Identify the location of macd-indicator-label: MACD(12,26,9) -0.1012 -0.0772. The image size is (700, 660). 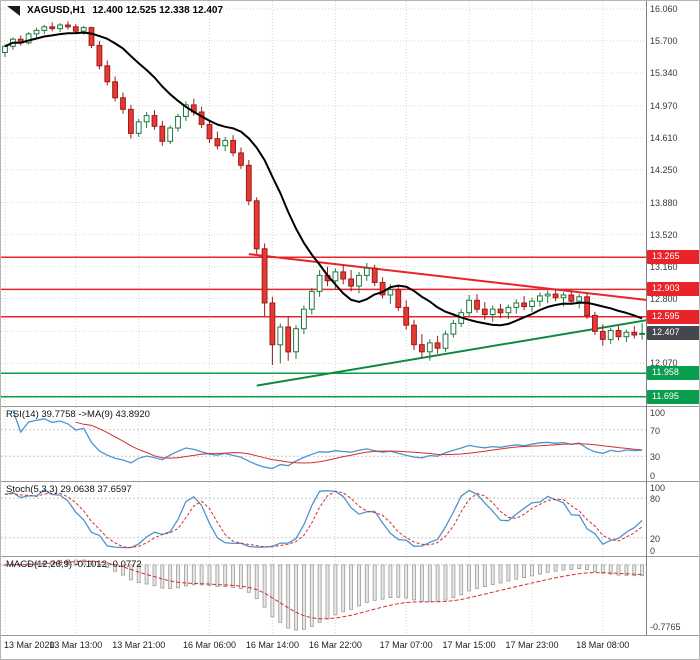
(74, 564).